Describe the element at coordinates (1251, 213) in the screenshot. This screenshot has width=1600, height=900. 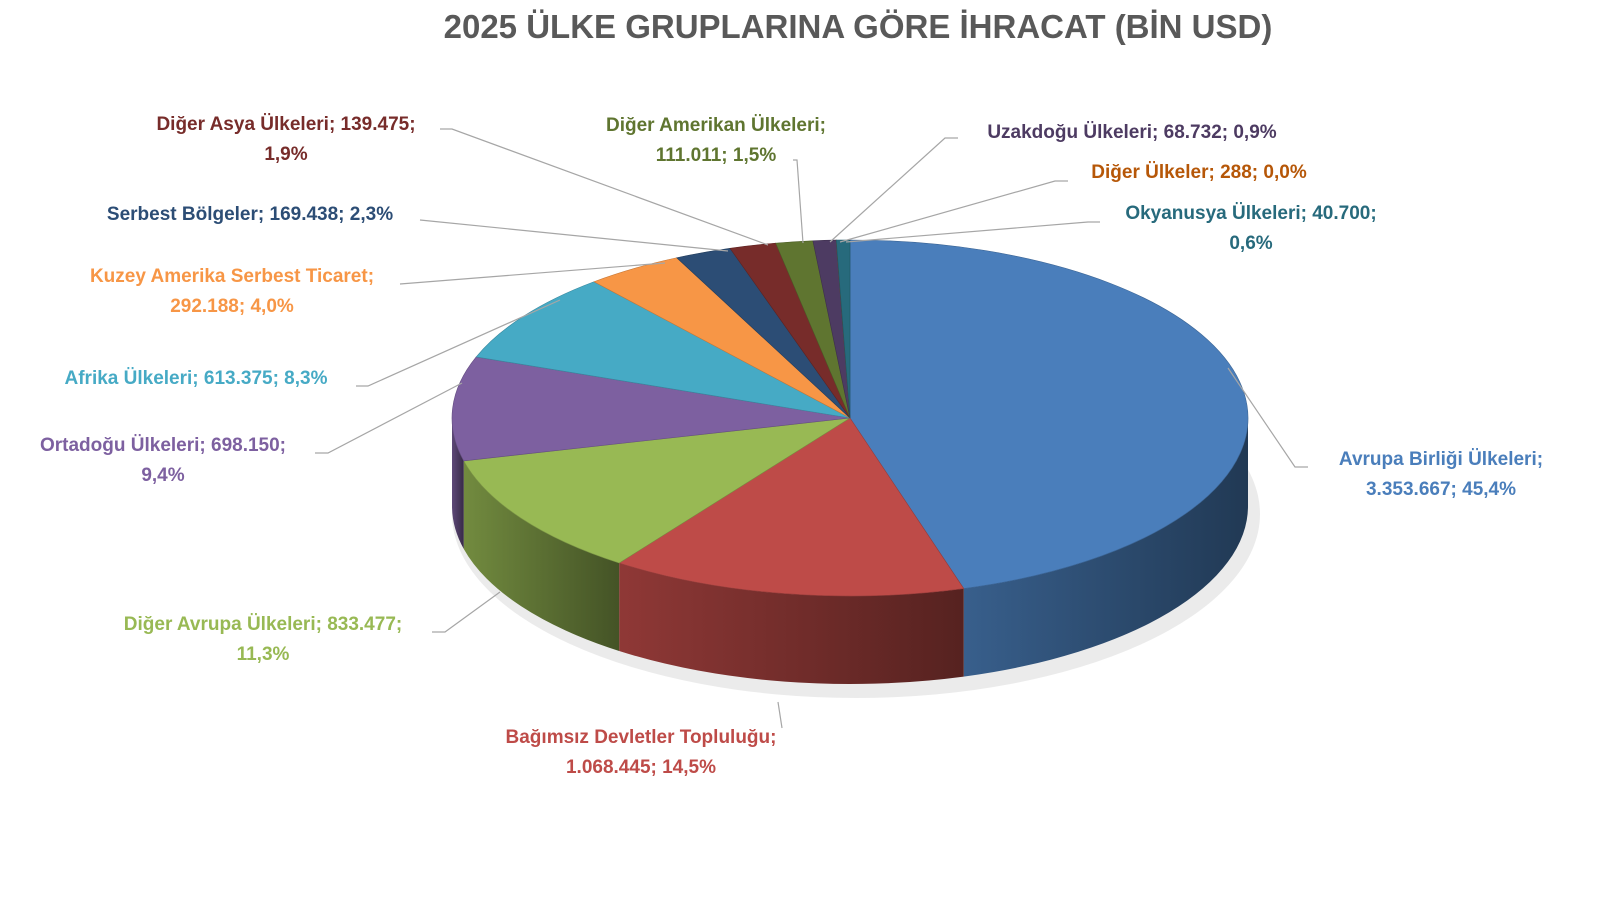
I see `data-label-line: Okyanusya Ülkeleri; 40.700;` at that location.